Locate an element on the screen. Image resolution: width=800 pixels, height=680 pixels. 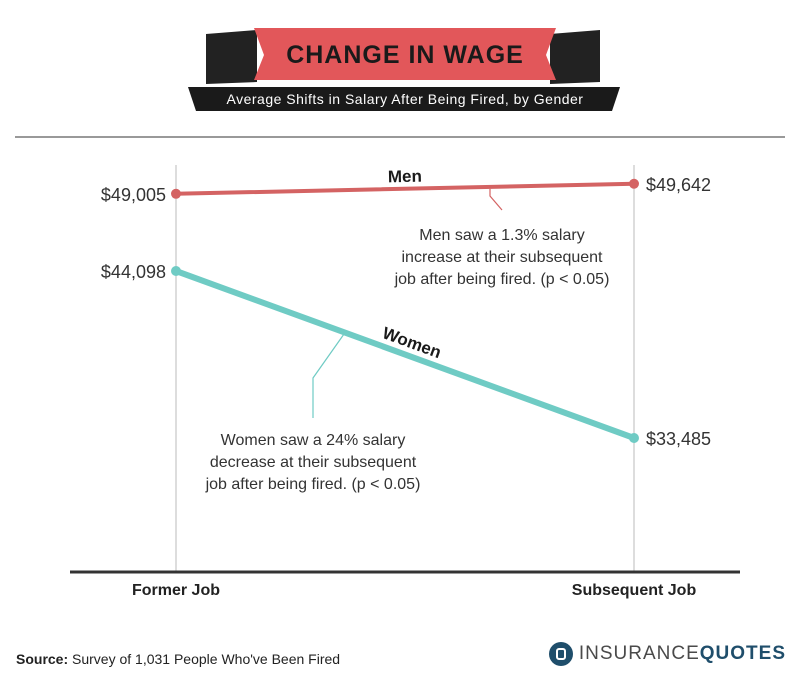
logo-icon is located at coordinates (560, 654).